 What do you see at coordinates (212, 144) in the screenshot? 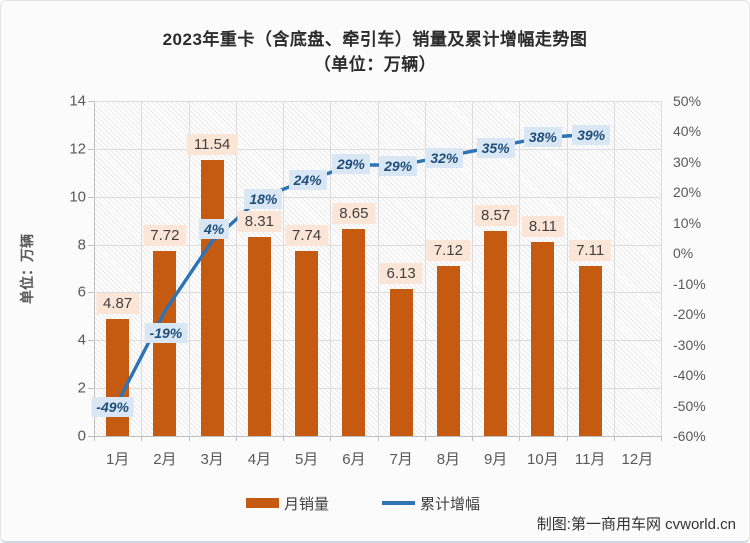
I see `bar-value-label: 11.54` at bounding box center [212, 144].